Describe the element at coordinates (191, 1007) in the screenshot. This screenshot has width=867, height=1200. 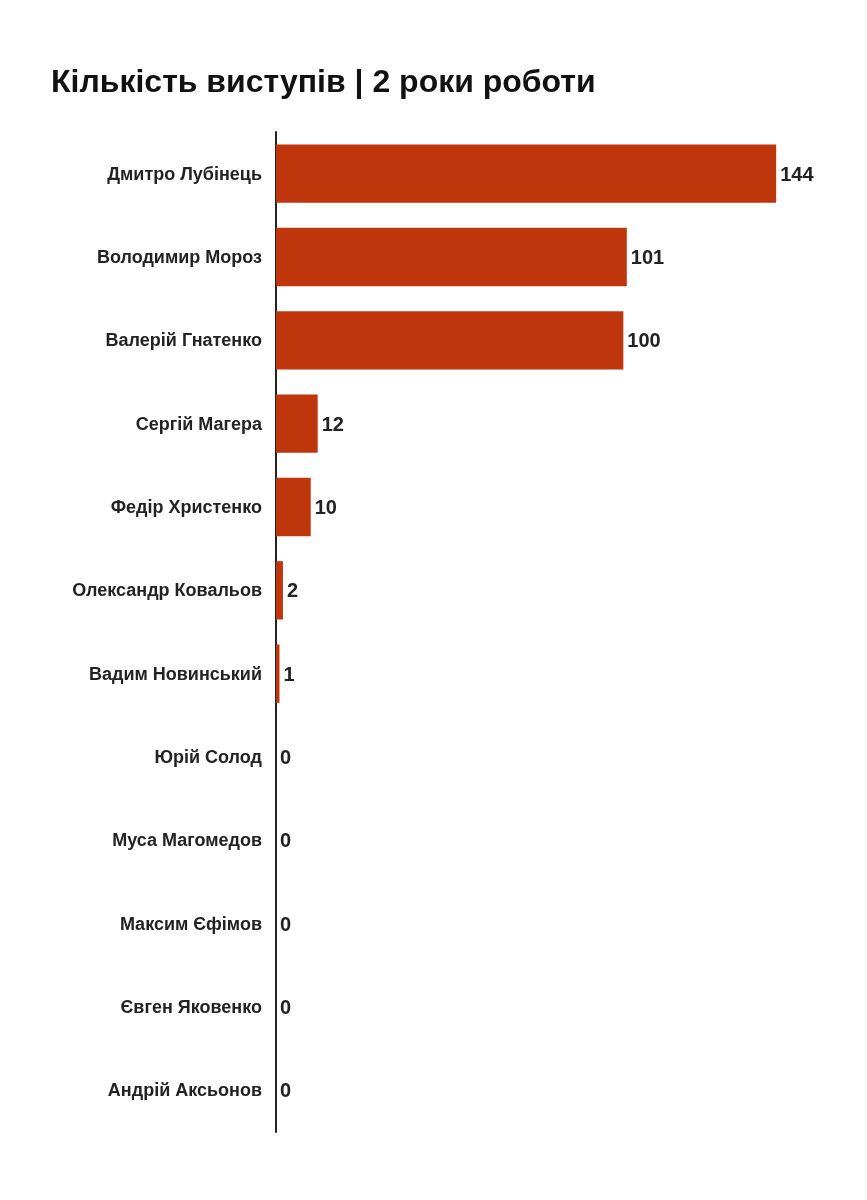
I see `y-tick-label: Євген Яковенко` at that location.